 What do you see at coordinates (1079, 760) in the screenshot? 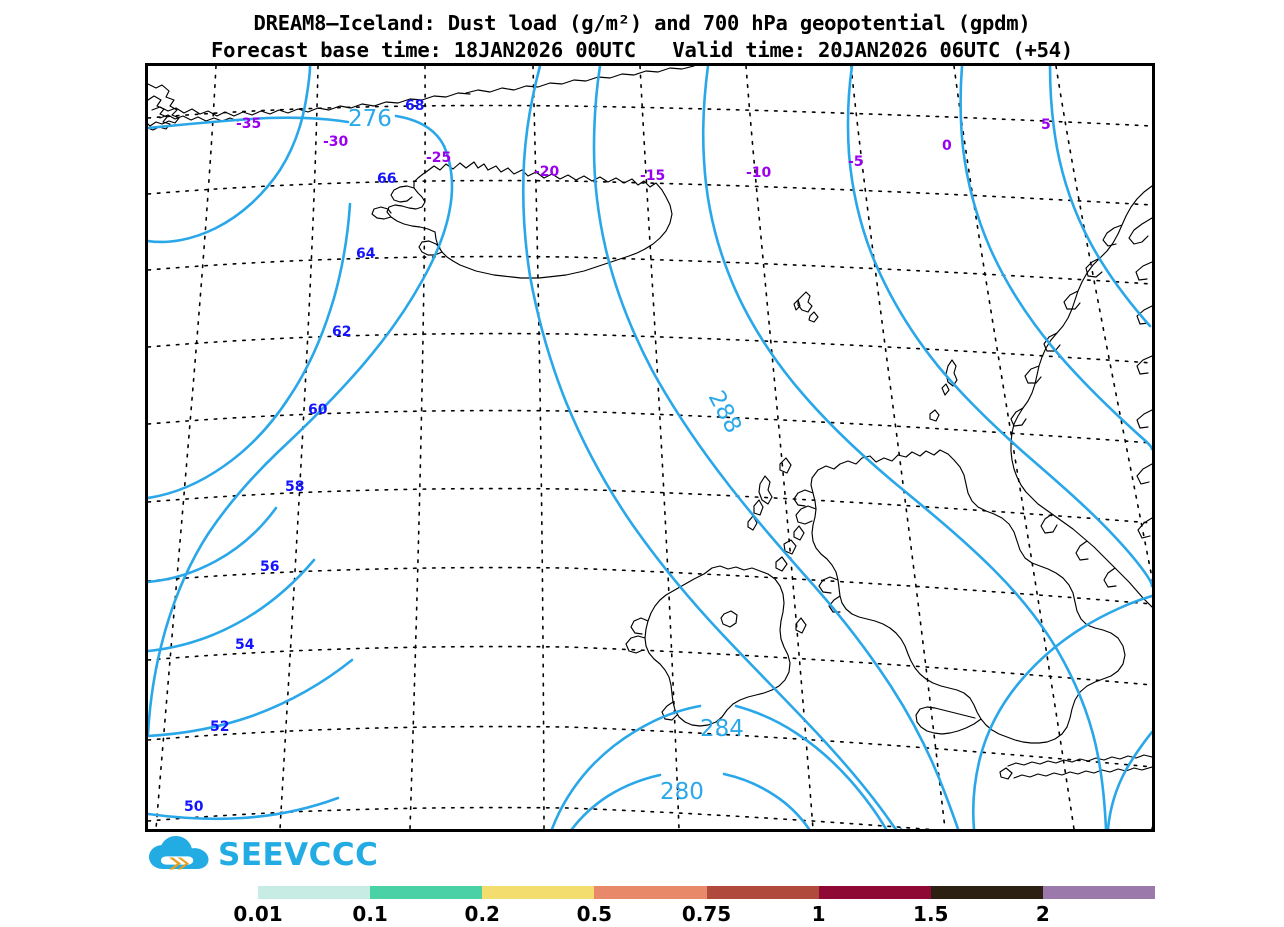
I see `coastline-france` at bounding box center [1079, 760].